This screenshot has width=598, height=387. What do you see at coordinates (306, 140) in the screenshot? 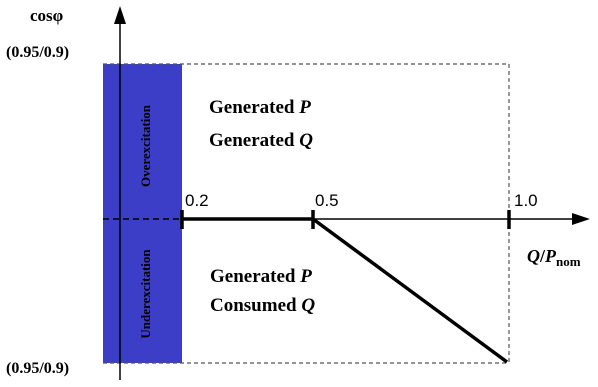
I see `upper-line2-var: Q` at bounding box center [306, 140].